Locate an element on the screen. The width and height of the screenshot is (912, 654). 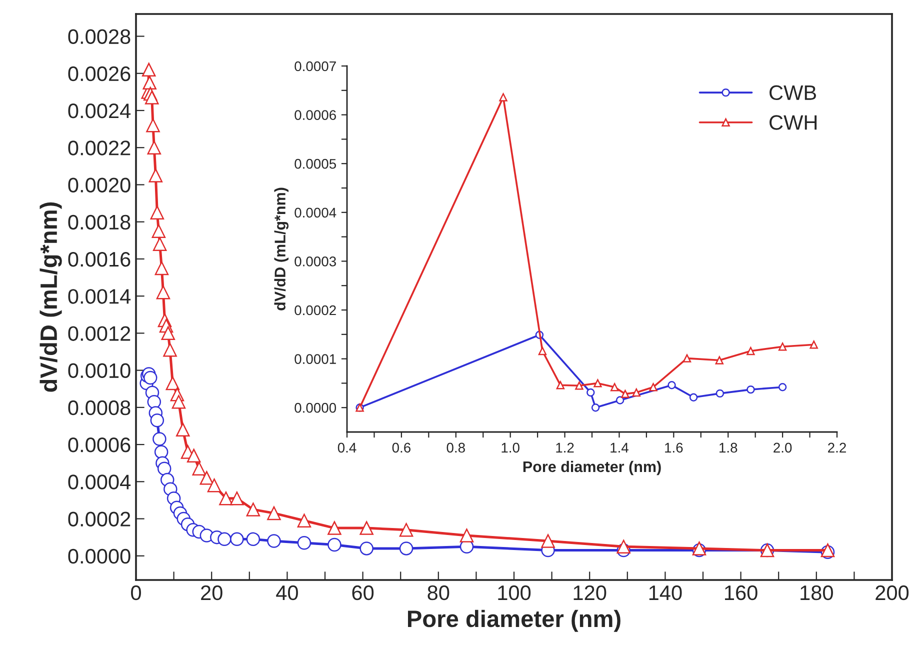
x-tick-label: 140 is located at coordinates (665, 592).